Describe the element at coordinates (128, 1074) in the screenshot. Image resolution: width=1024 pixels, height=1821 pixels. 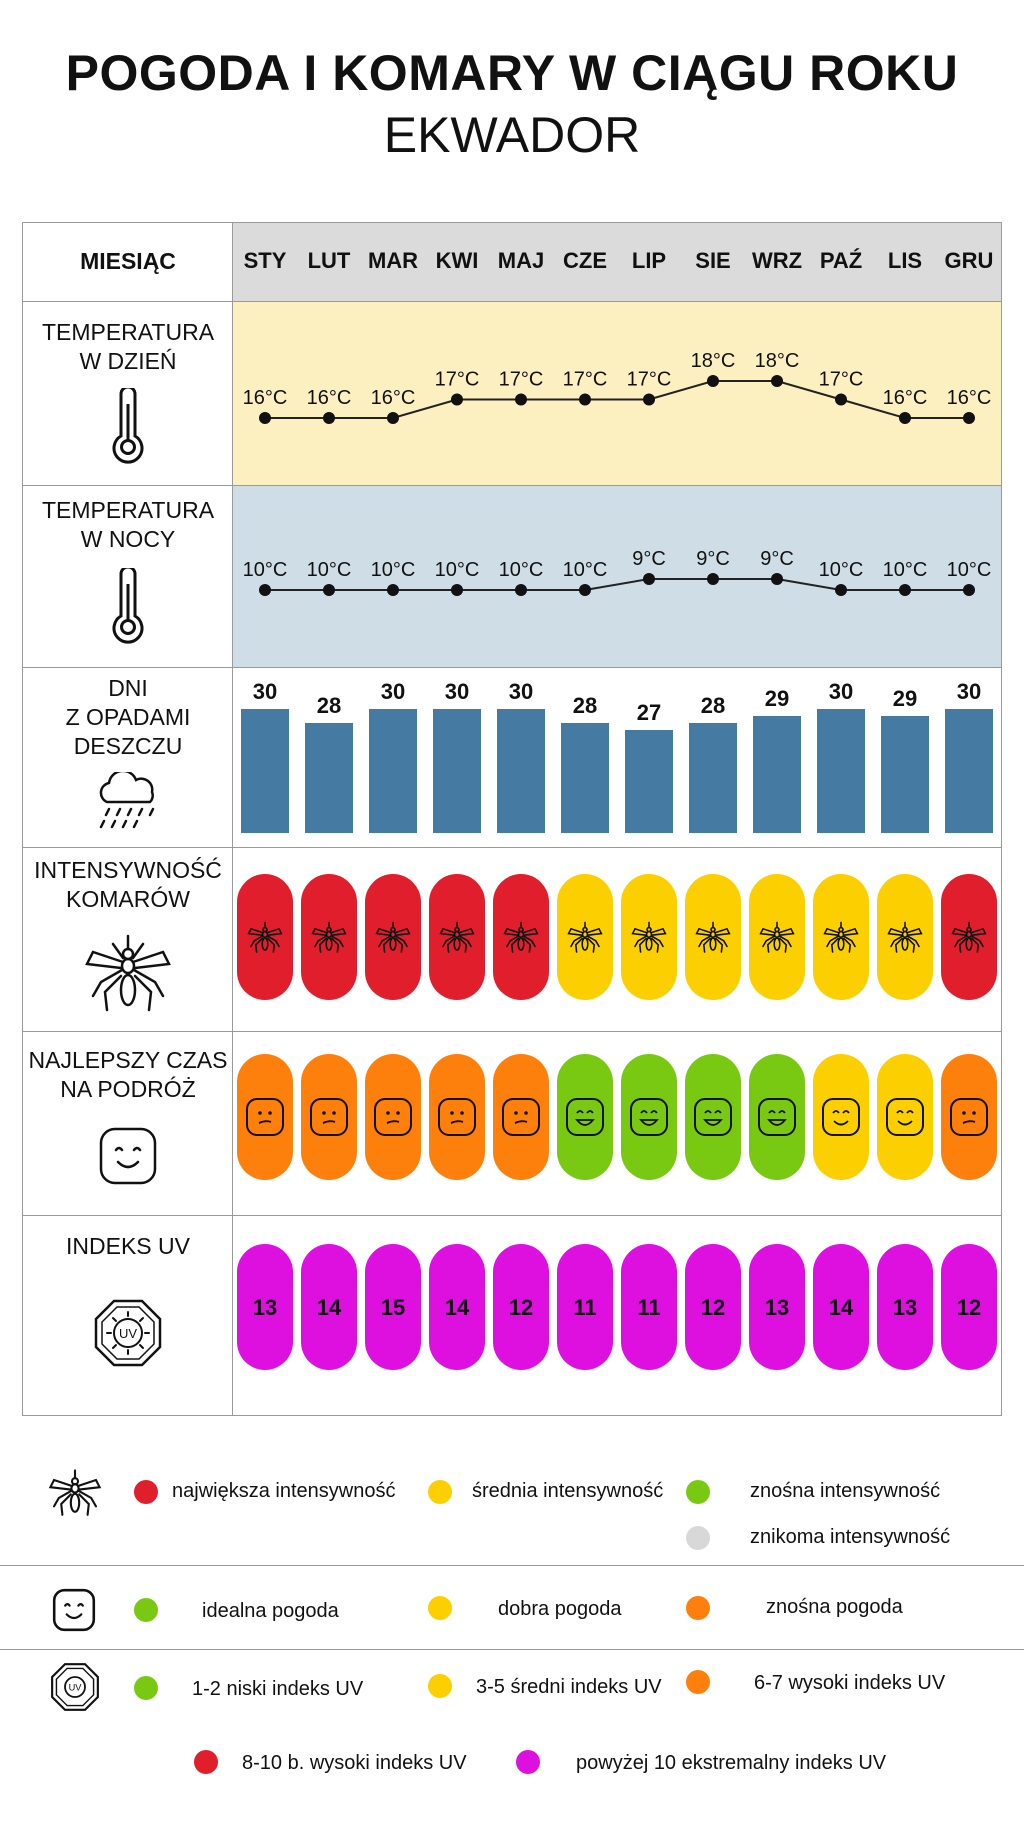
I see `travel-label: NAJLEPSZY CZAS NA PODRÓŻ` at that location.